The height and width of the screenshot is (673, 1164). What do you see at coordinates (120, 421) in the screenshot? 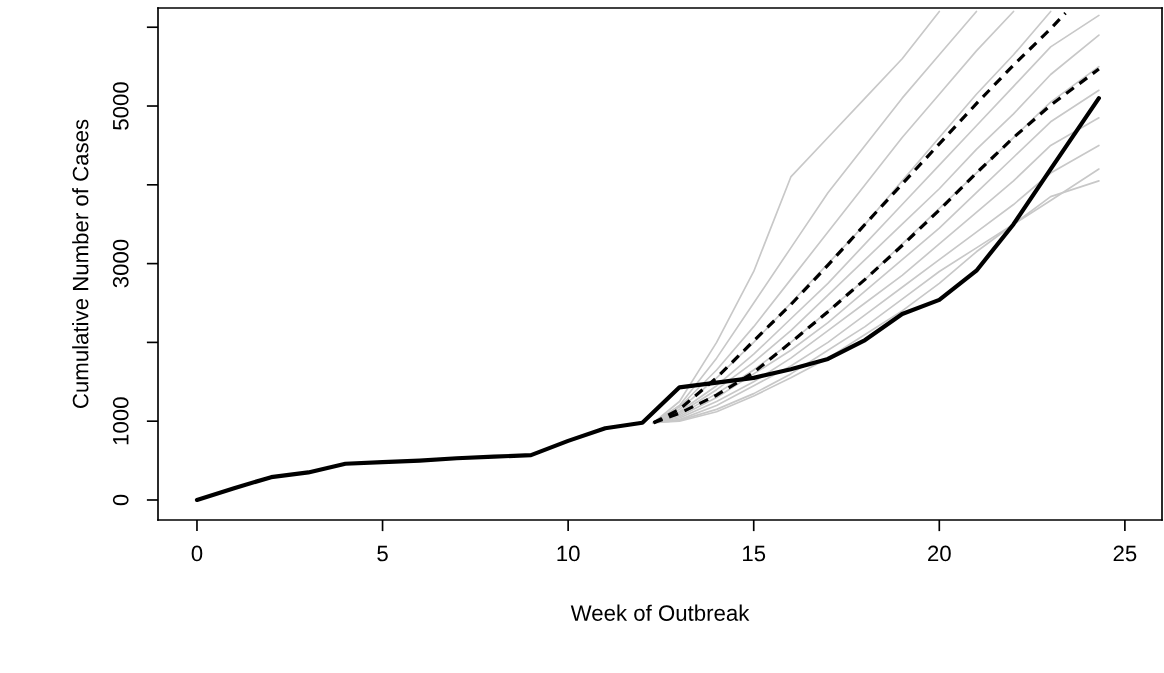
I see `y-tick-label: 1000` at bounding box center [120, 421].